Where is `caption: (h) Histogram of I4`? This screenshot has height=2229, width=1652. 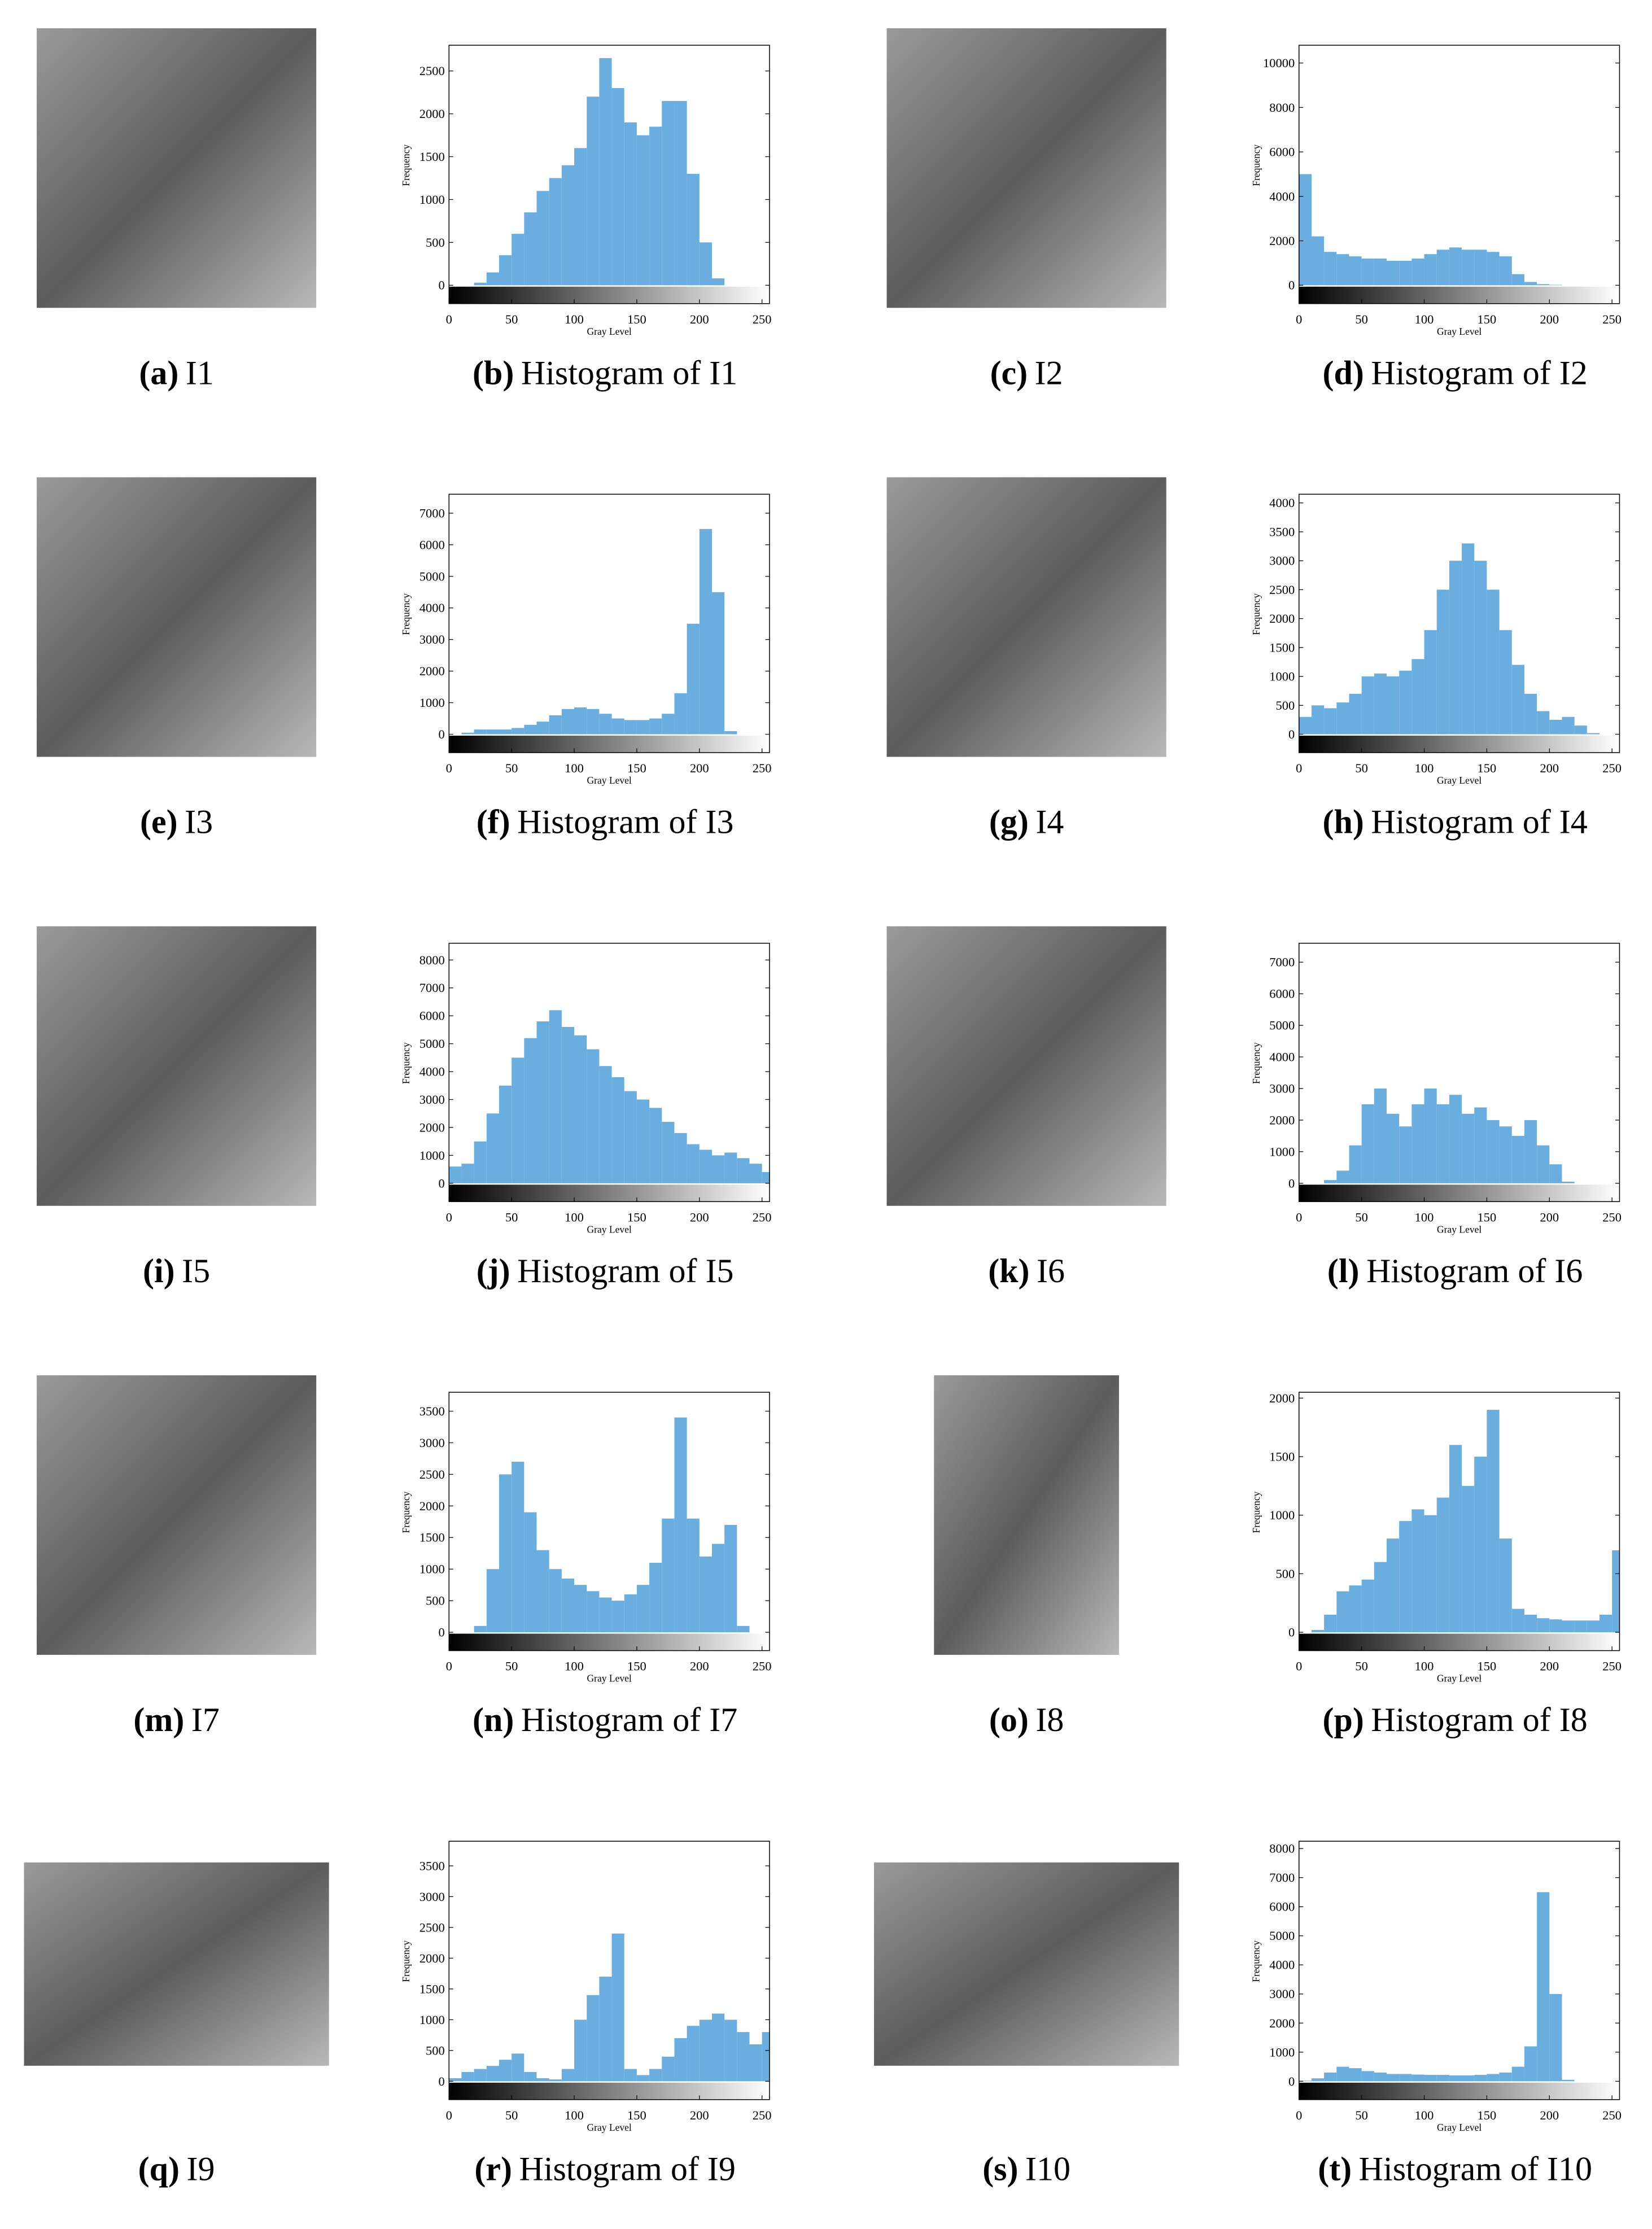 caption: (h) Histogram of I4 is located at coordinates (1455, 822).